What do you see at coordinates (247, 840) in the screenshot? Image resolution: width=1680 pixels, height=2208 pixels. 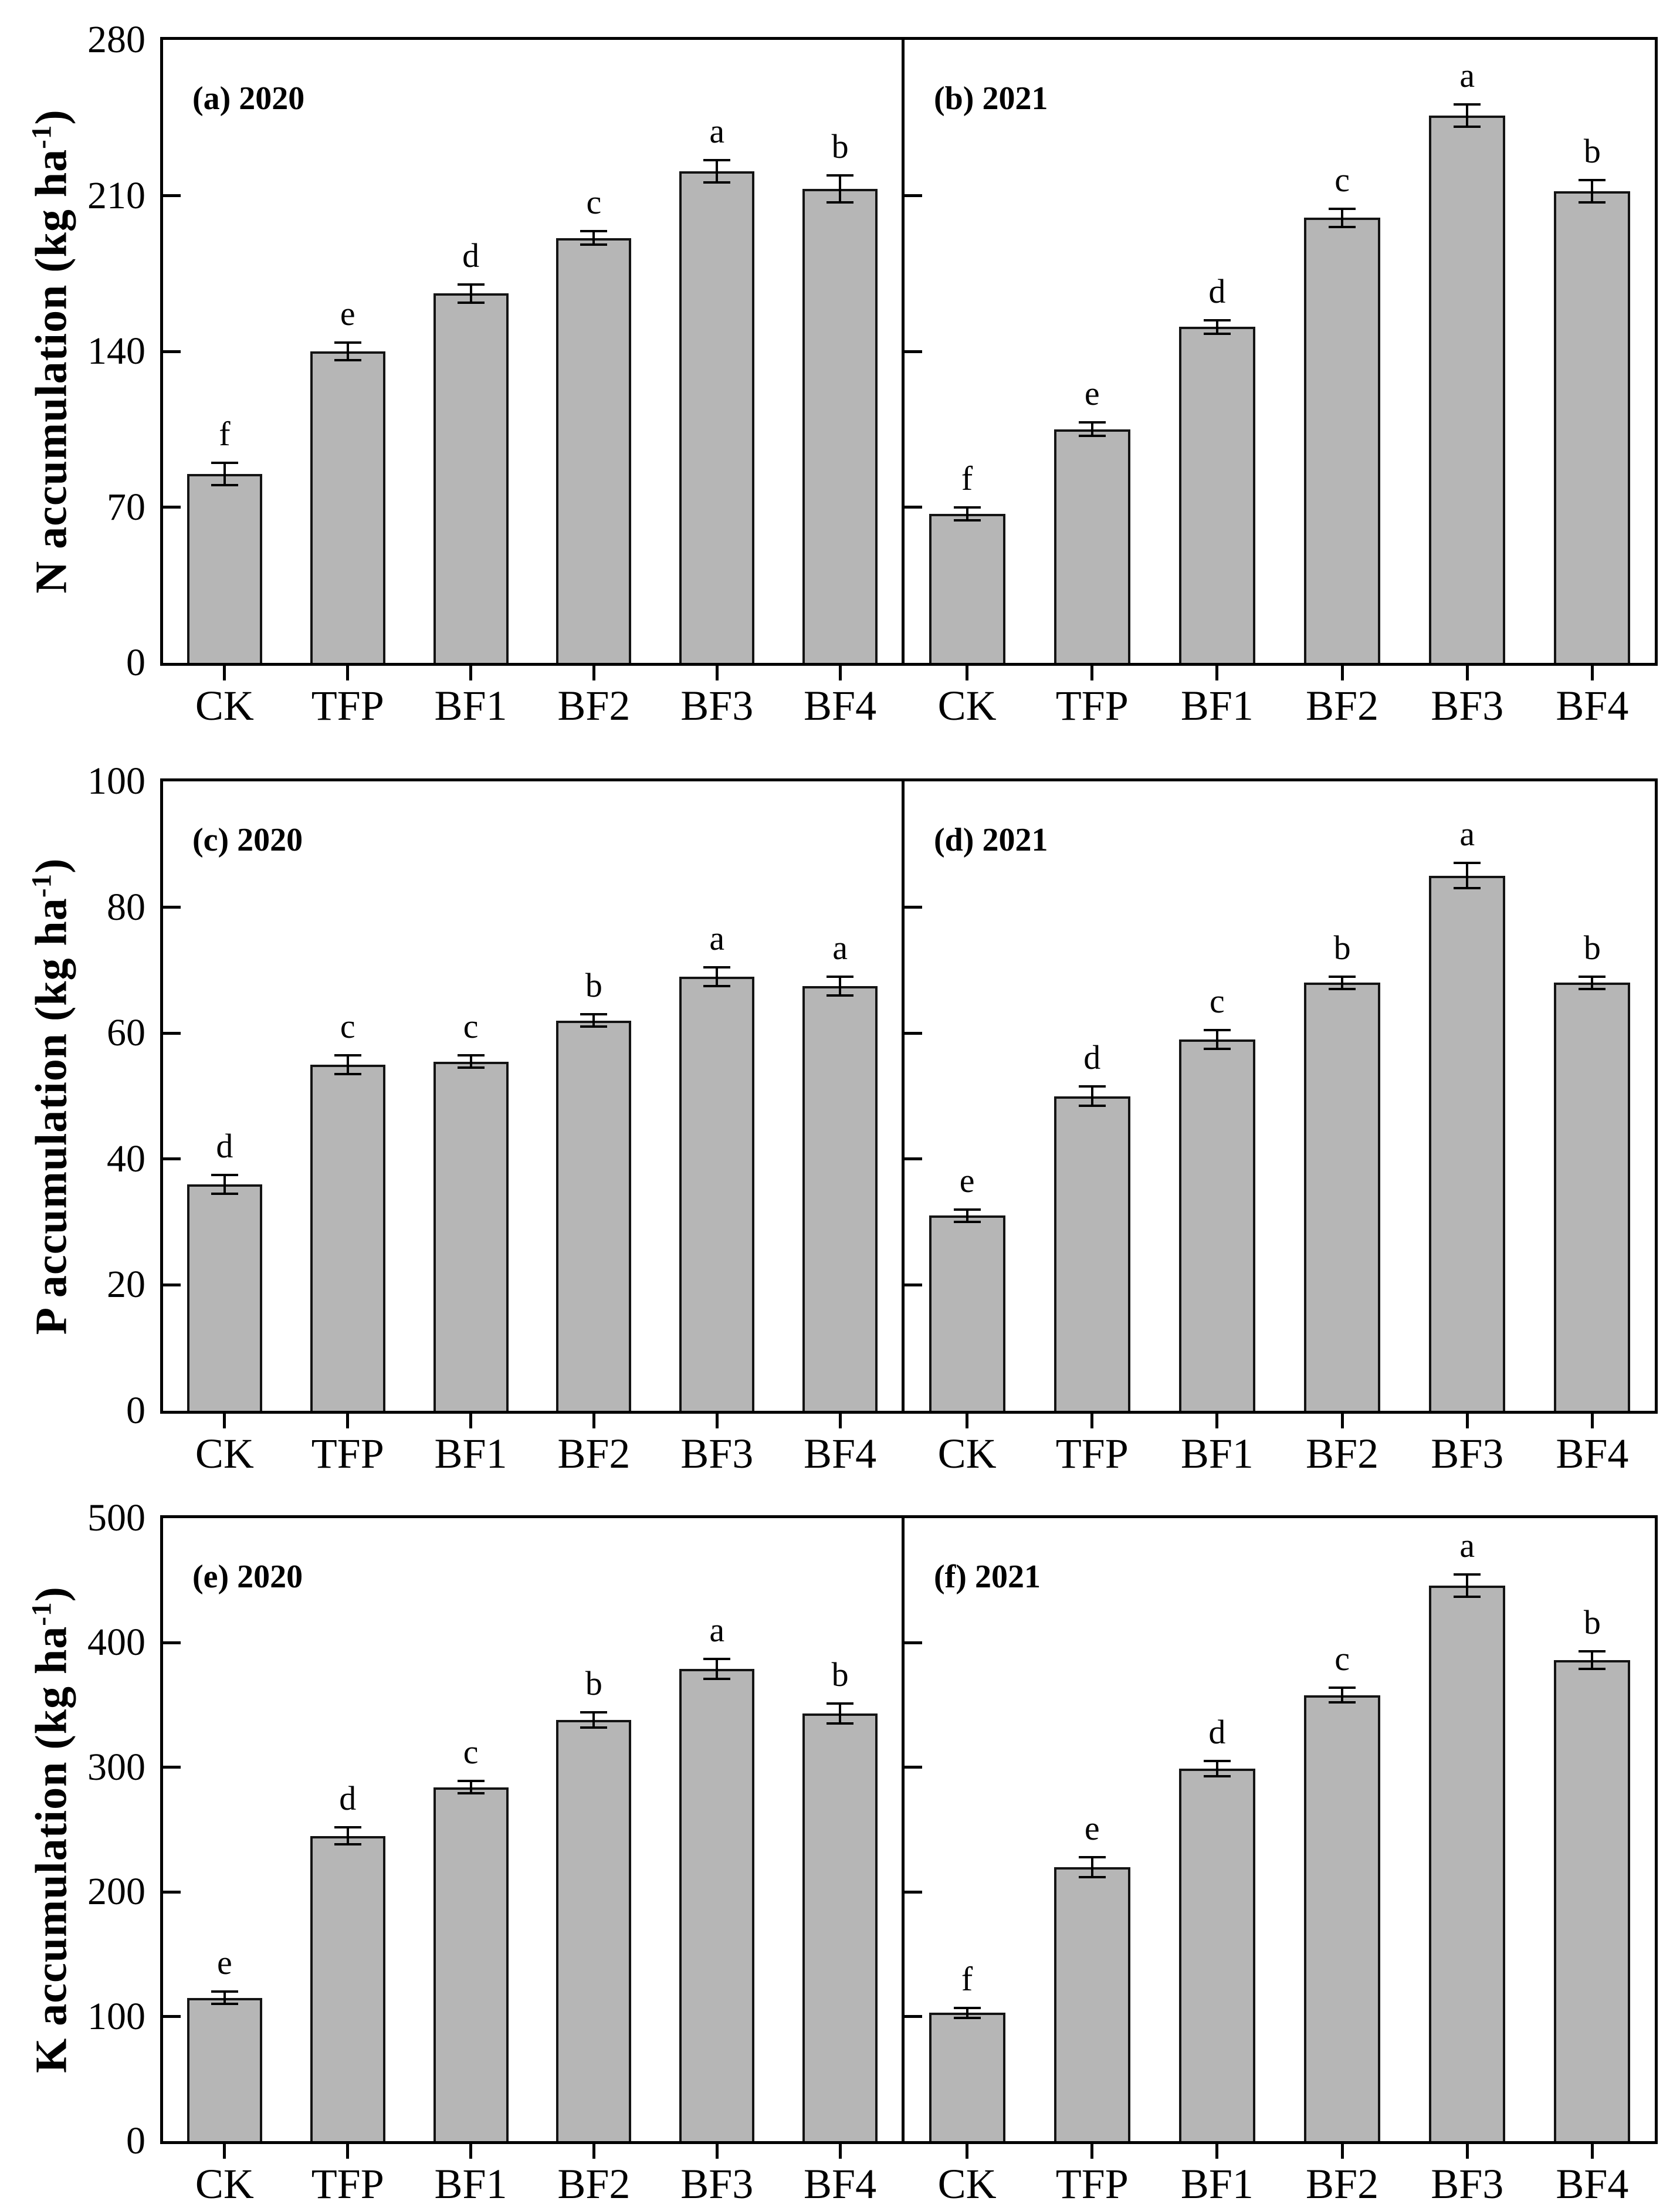 I see `panel-label: (c) 2020` at bounding box center [247, 840].